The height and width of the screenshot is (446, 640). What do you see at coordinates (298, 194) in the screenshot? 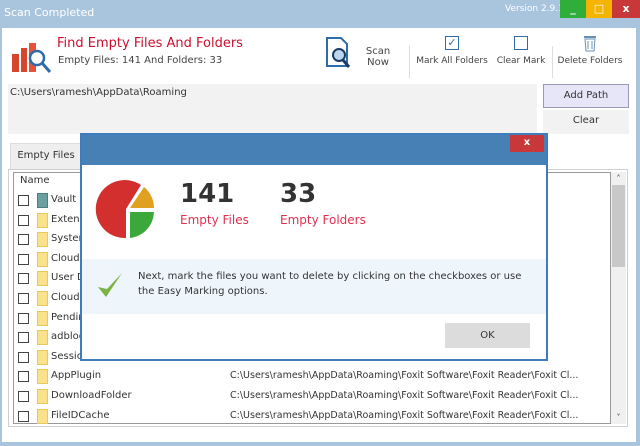
I see `empty-folders-count: 33` at bounding box center [298, 194].